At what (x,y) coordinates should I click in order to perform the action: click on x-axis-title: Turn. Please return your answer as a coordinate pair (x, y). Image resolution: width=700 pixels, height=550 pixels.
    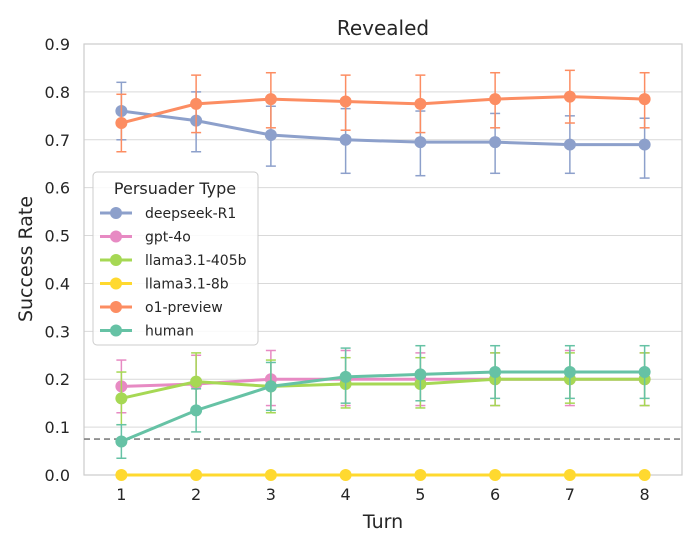
    Looking at the image, I should click on (382, 522).